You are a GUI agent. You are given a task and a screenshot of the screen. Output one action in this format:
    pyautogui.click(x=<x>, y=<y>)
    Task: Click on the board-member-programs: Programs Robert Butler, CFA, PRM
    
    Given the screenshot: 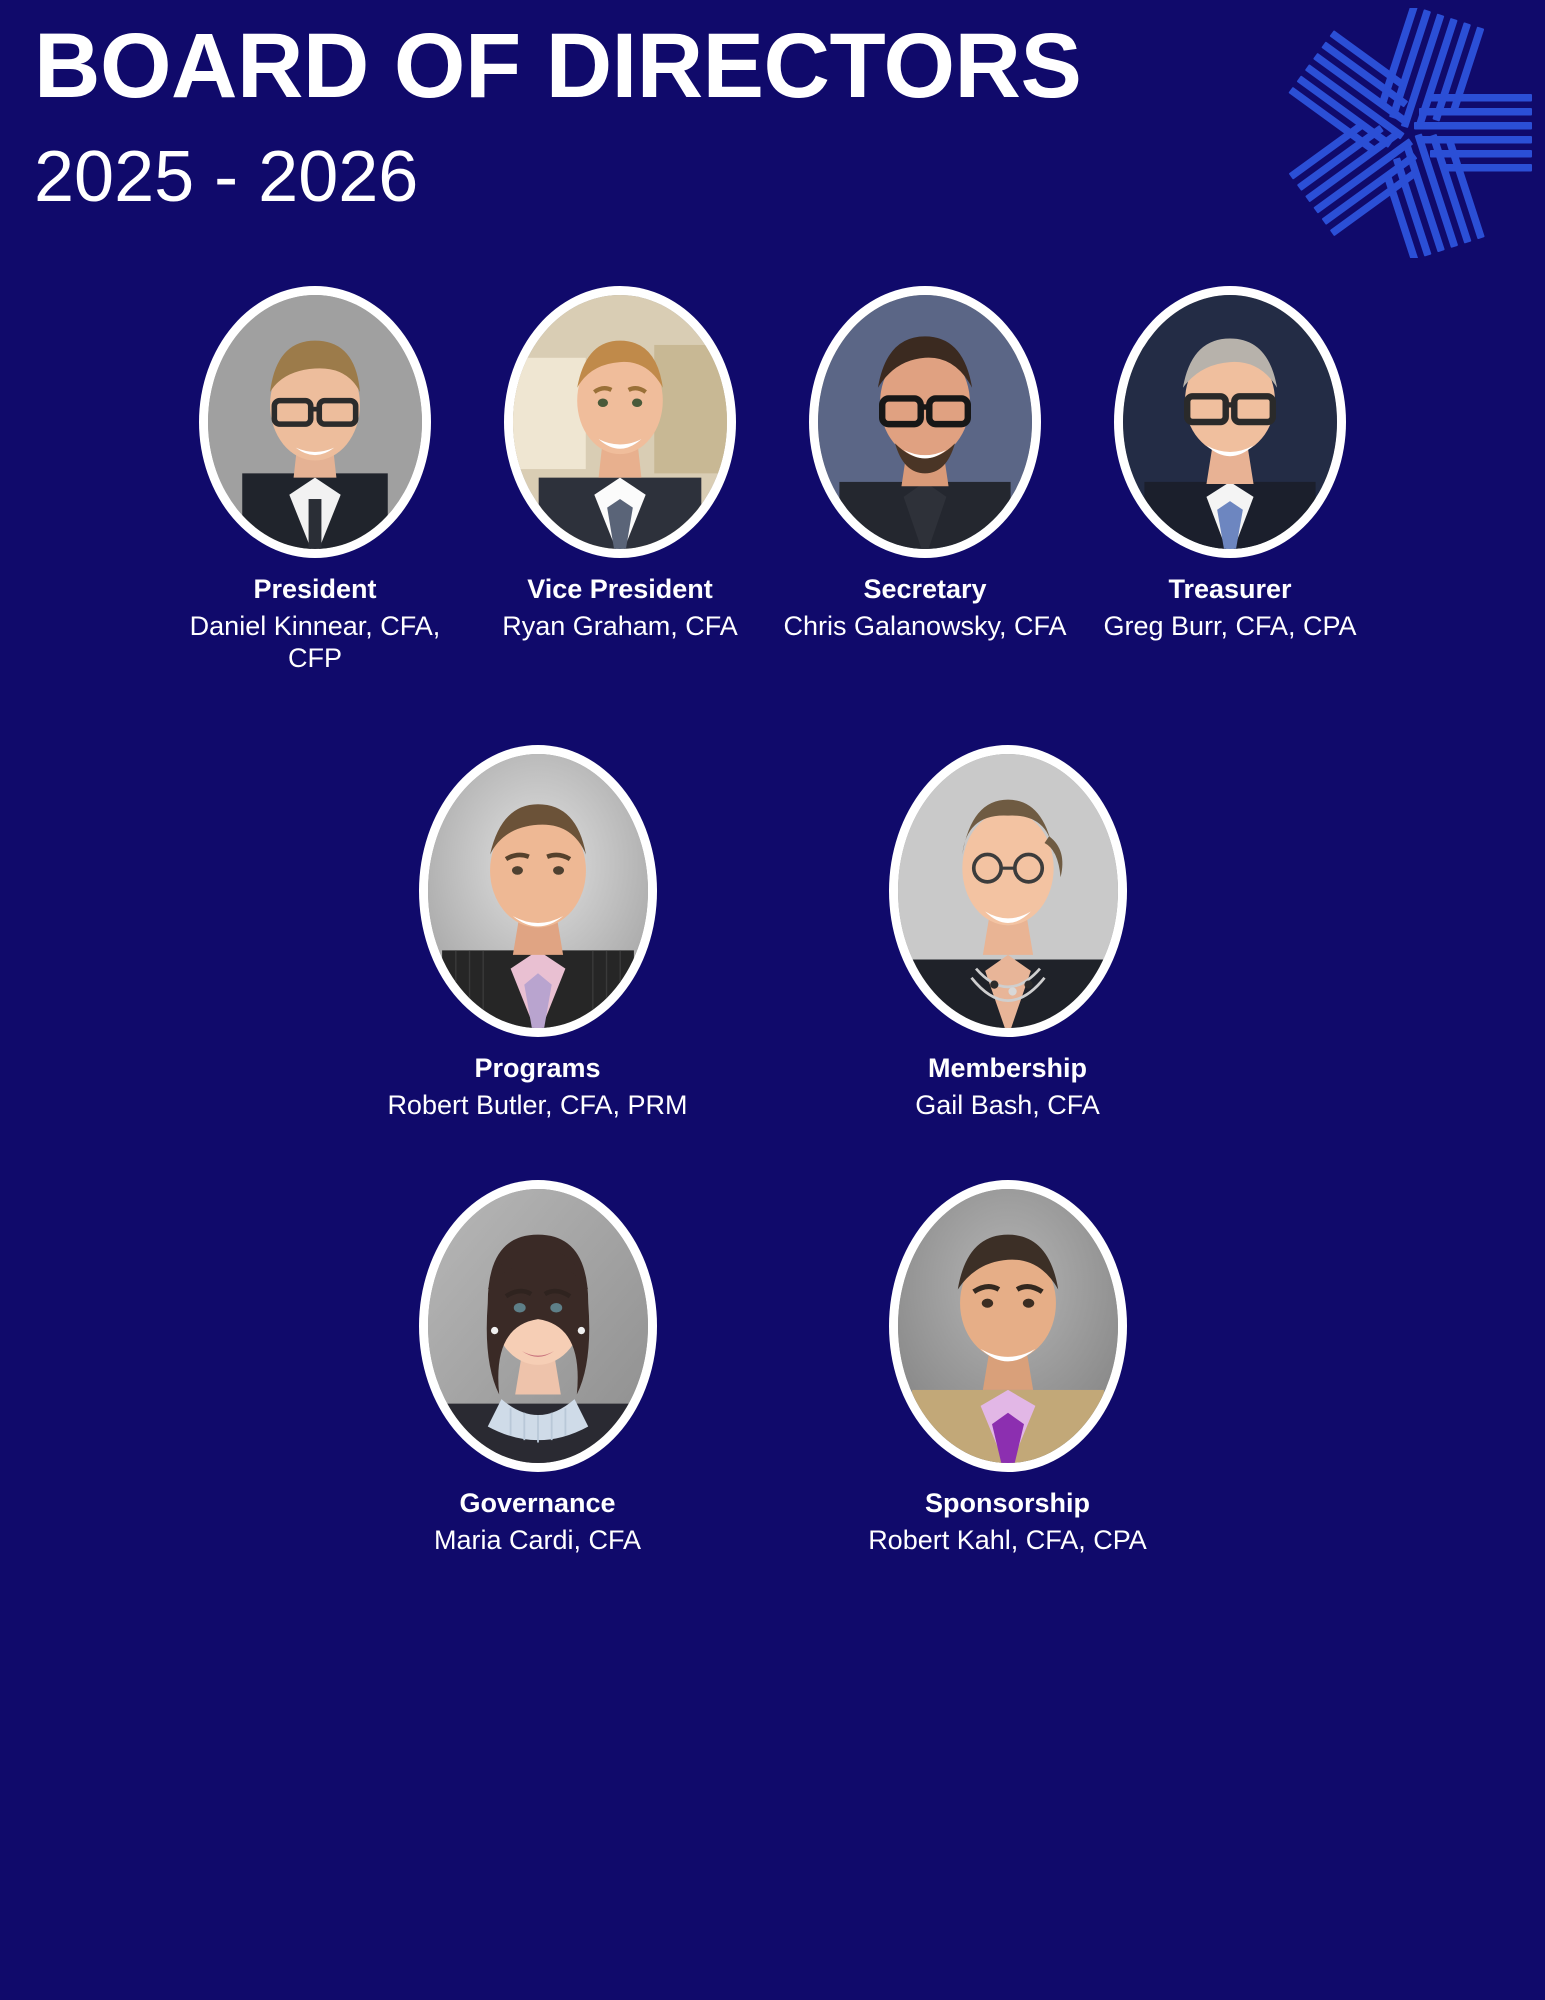 What is the action you would take?
    pyautogui.click(x=538, y=933)
    